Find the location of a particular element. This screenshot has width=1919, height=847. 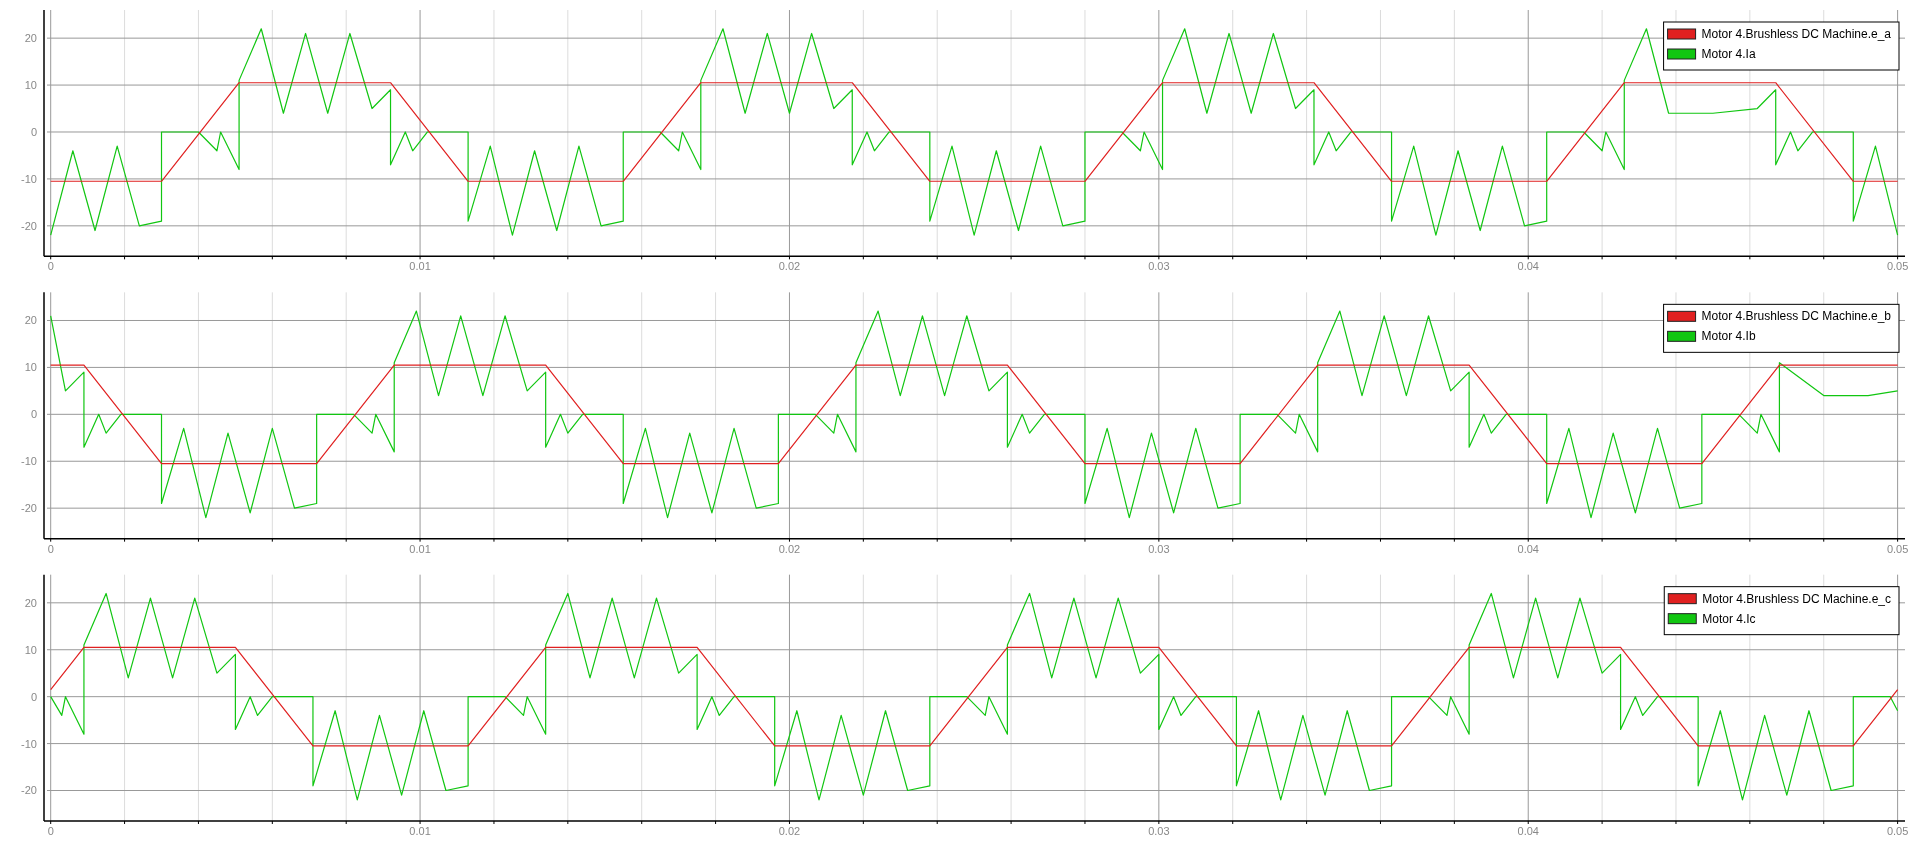

legend-label: Motor 4.Ic is located at coordinates (1729, 618).